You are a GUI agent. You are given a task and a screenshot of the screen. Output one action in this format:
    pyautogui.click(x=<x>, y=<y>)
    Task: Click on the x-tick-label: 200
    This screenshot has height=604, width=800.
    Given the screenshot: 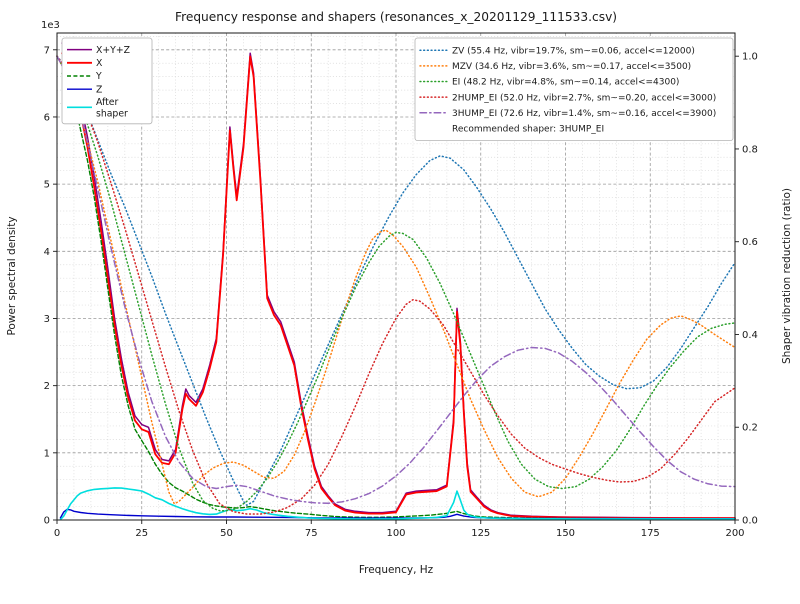 What is the action you would take?
    pyautogui.click(x=734, y=533)
    